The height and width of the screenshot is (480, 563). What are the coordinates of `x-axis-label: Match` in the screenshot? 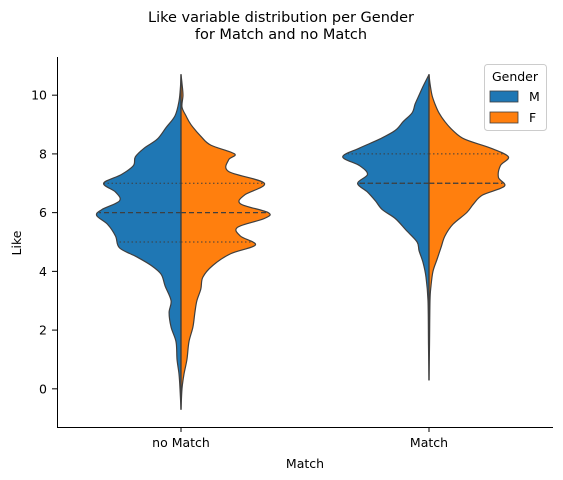 It's located at (305, 463).